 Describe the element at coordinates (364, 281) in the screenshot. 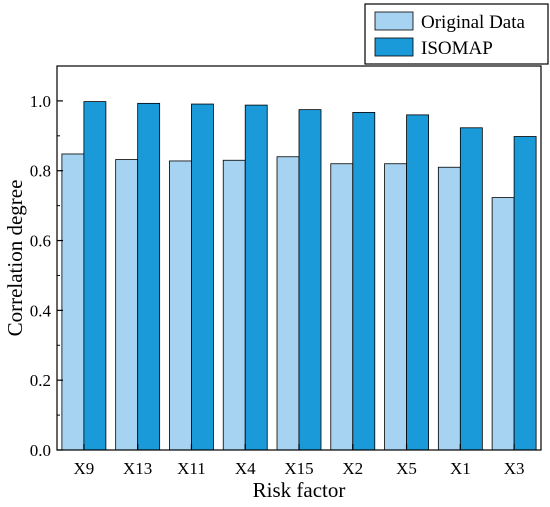

I see `bar-isomap-x2` at that location.